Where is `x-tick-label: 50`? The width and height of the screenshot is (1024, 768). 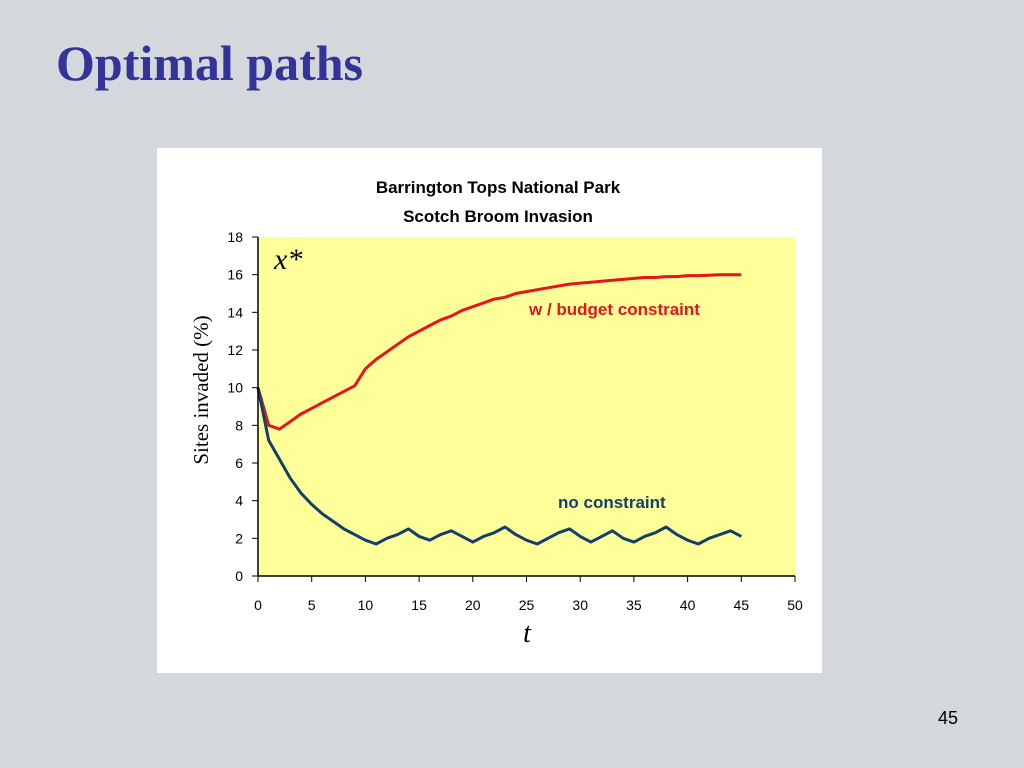 x-tick-label: 50 is located at coordinates (795, 605).